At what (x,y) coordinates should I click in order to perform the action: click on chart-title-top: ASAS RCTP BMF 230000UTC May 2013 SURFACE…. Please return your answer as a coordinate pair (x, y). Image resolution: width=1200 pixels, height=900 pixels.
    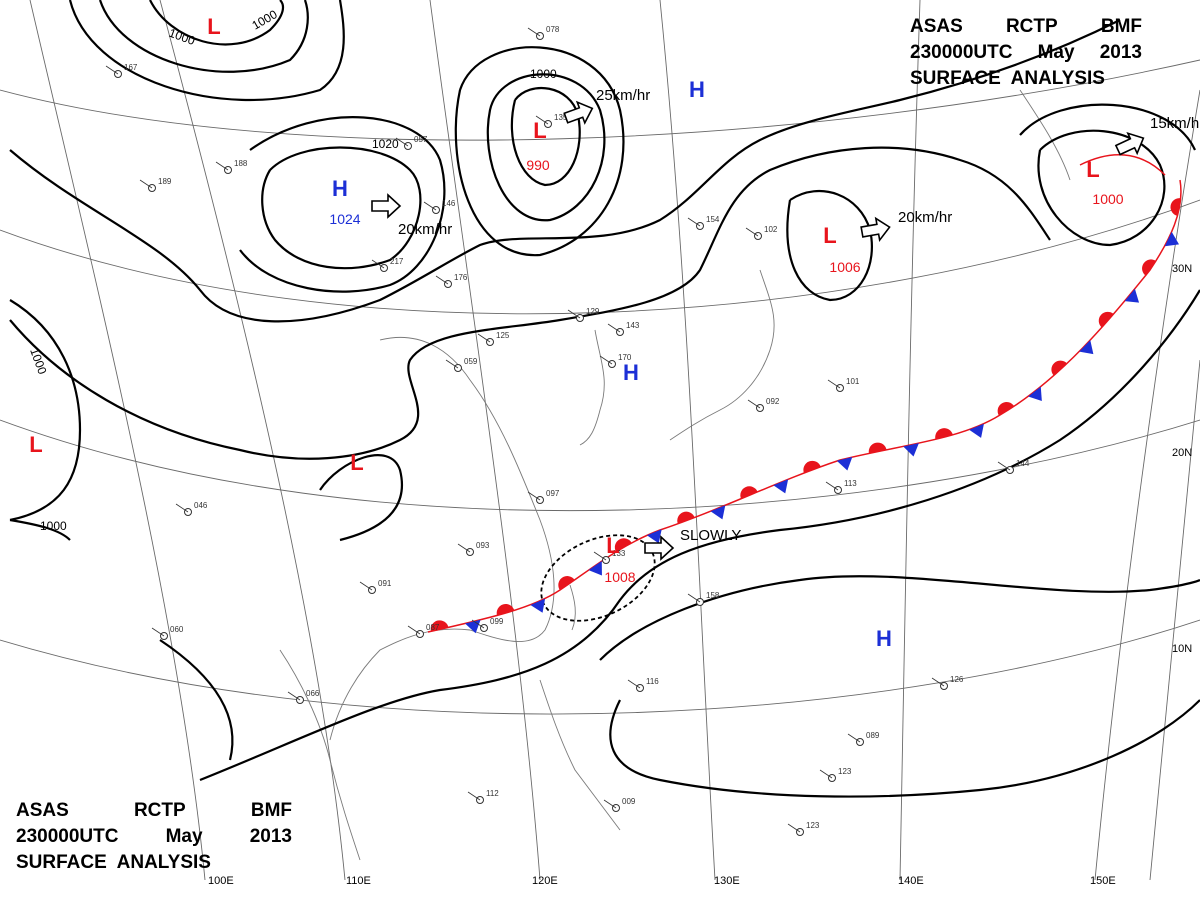
    Looking at the image, I should click on (1026, 53).